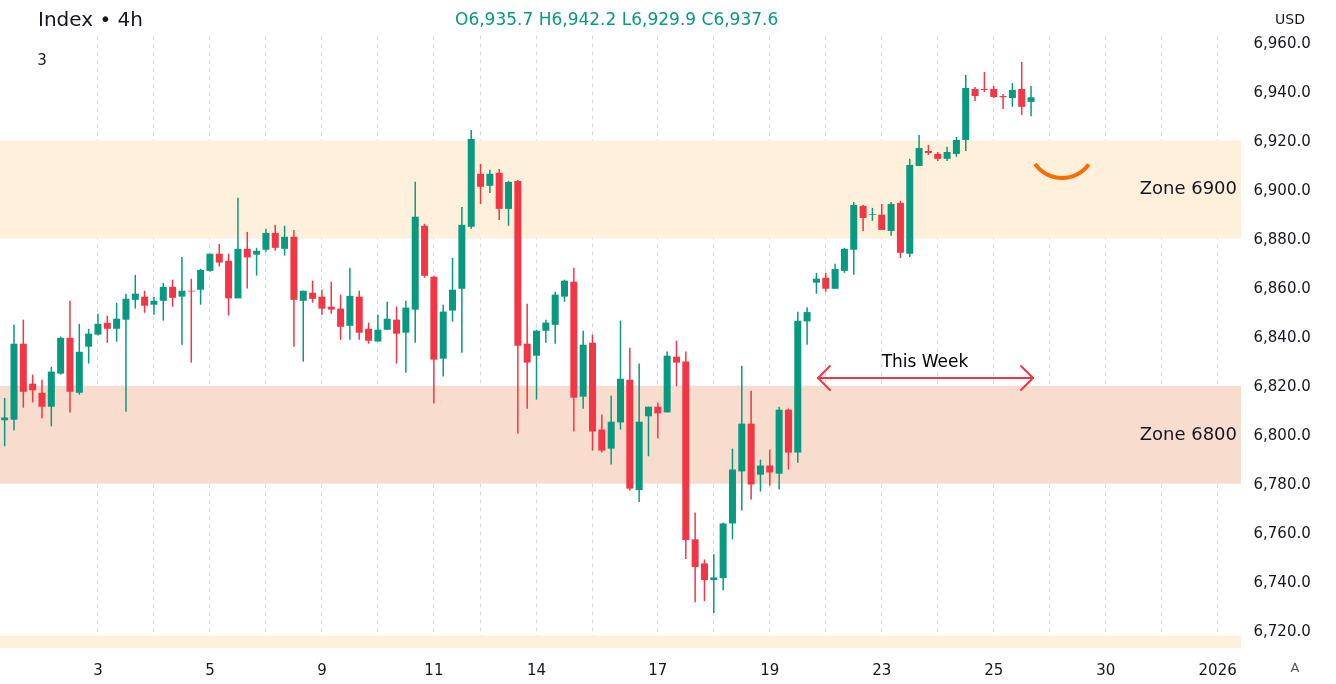  I want to click on y-tick-label: 6,880.0, so click(1282, 239).